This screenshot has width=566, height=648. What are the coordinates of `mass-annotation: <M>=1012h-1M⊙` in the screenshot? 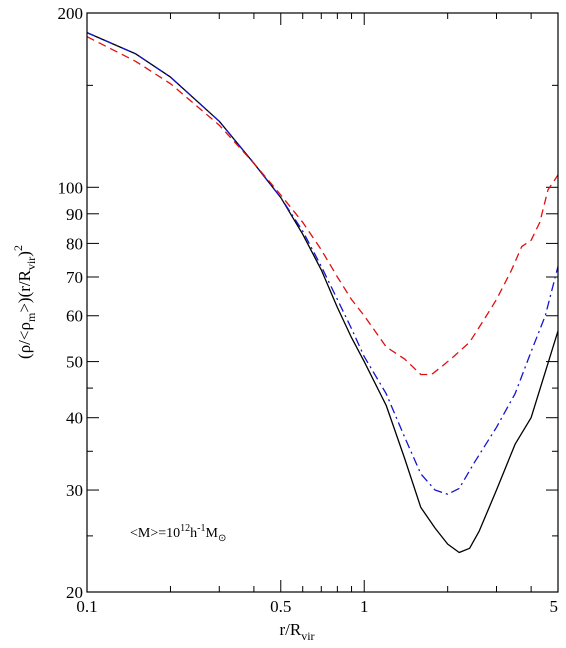 It's located at (178, 533).